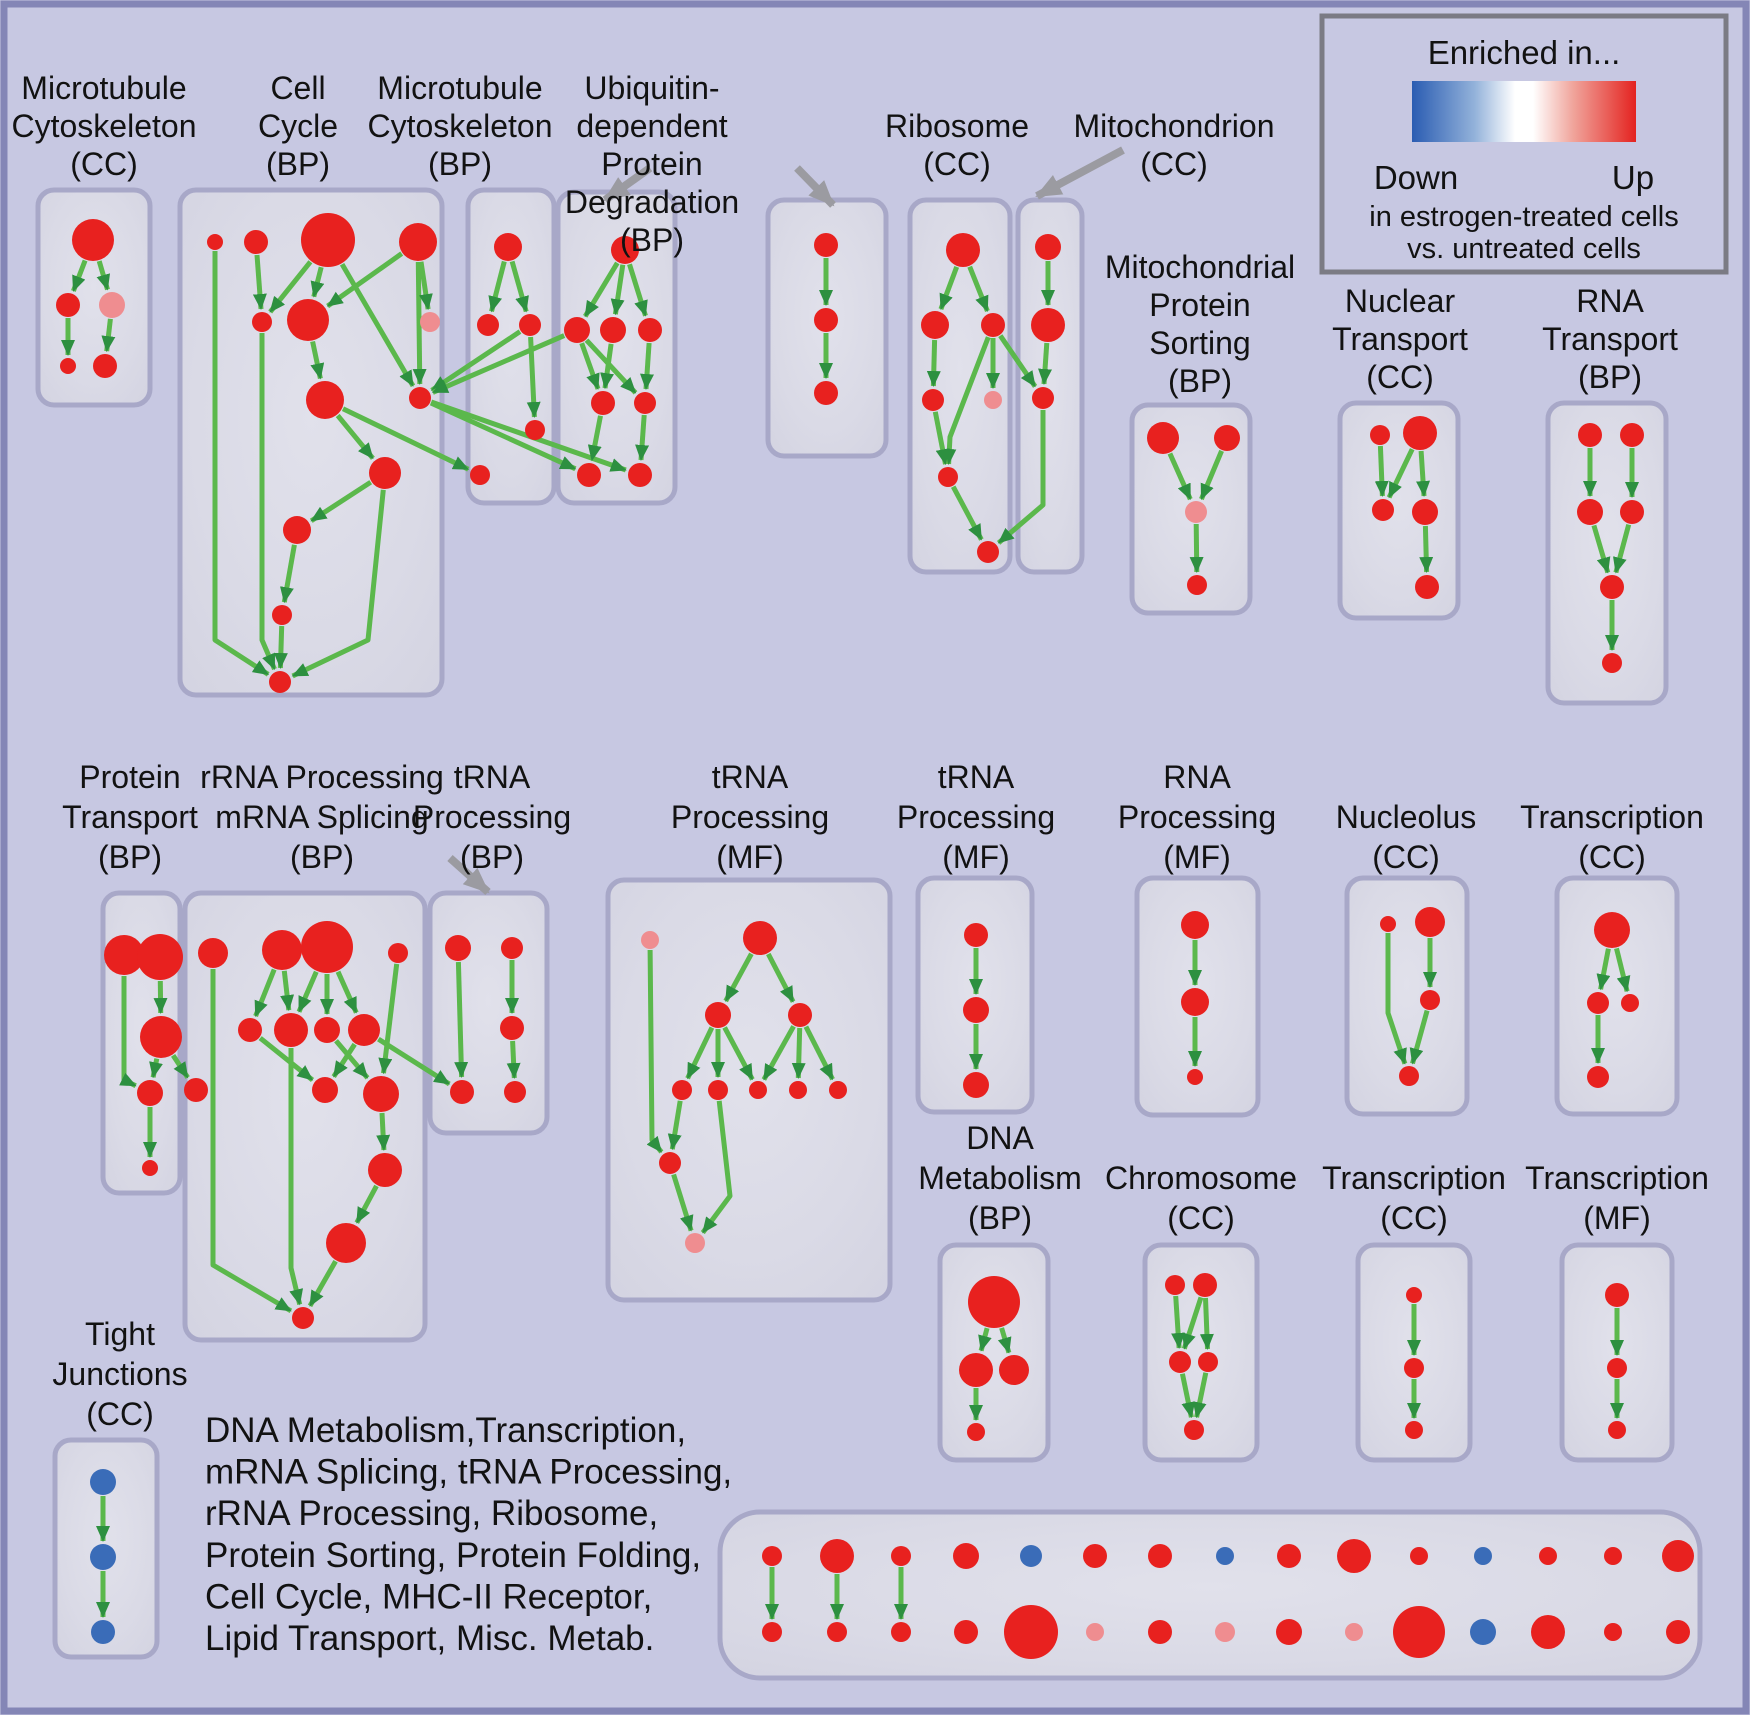  Describe the element at coordinates (1197, 585) in the screenshot. I see `go-term-node-p4` at that location.